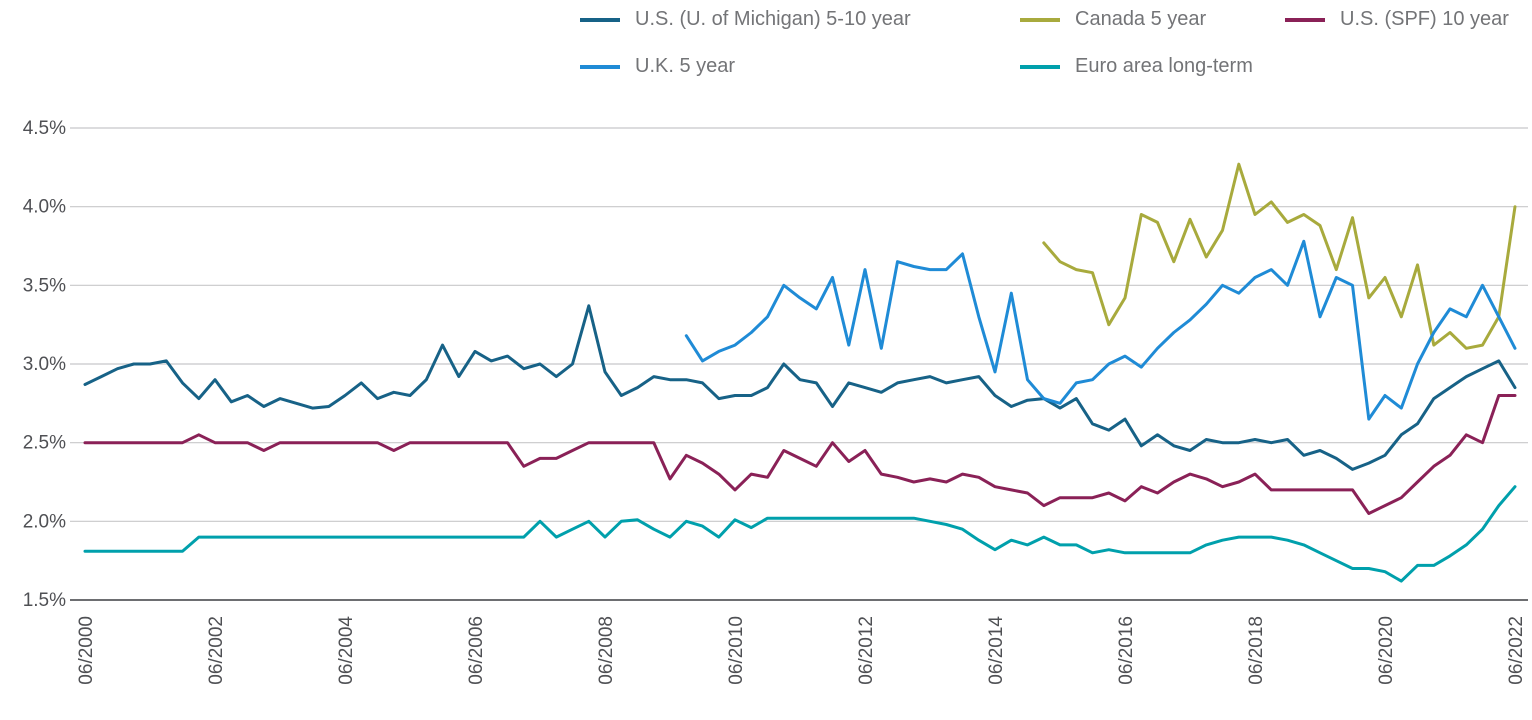 Image resolution: width=1532 pixels, height=720 pixels. Describe the element at coordinates (996, 650) in the screenshot. I see `x-tick-label-06/2014: 06/2014` at that location.